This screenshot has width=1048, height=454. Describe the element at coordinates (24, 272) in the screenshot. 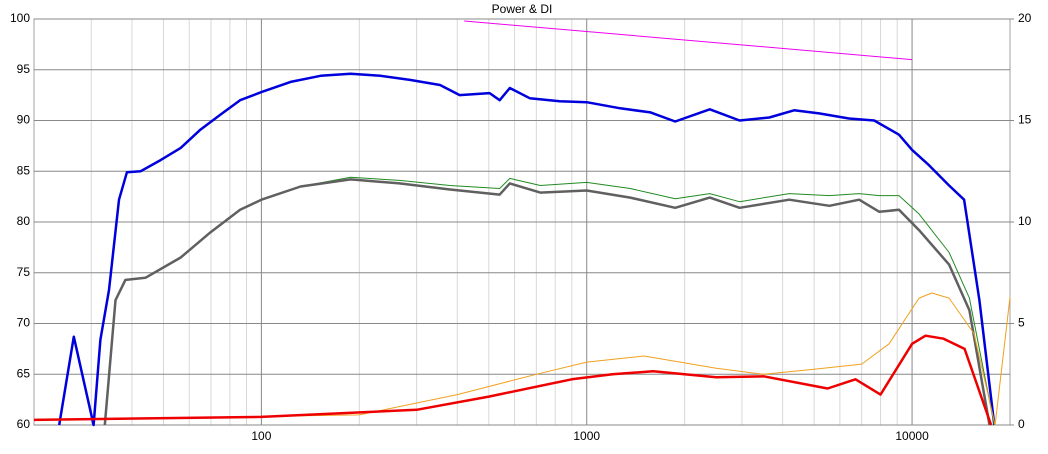

I see `y-tick-label: 75` at that location.